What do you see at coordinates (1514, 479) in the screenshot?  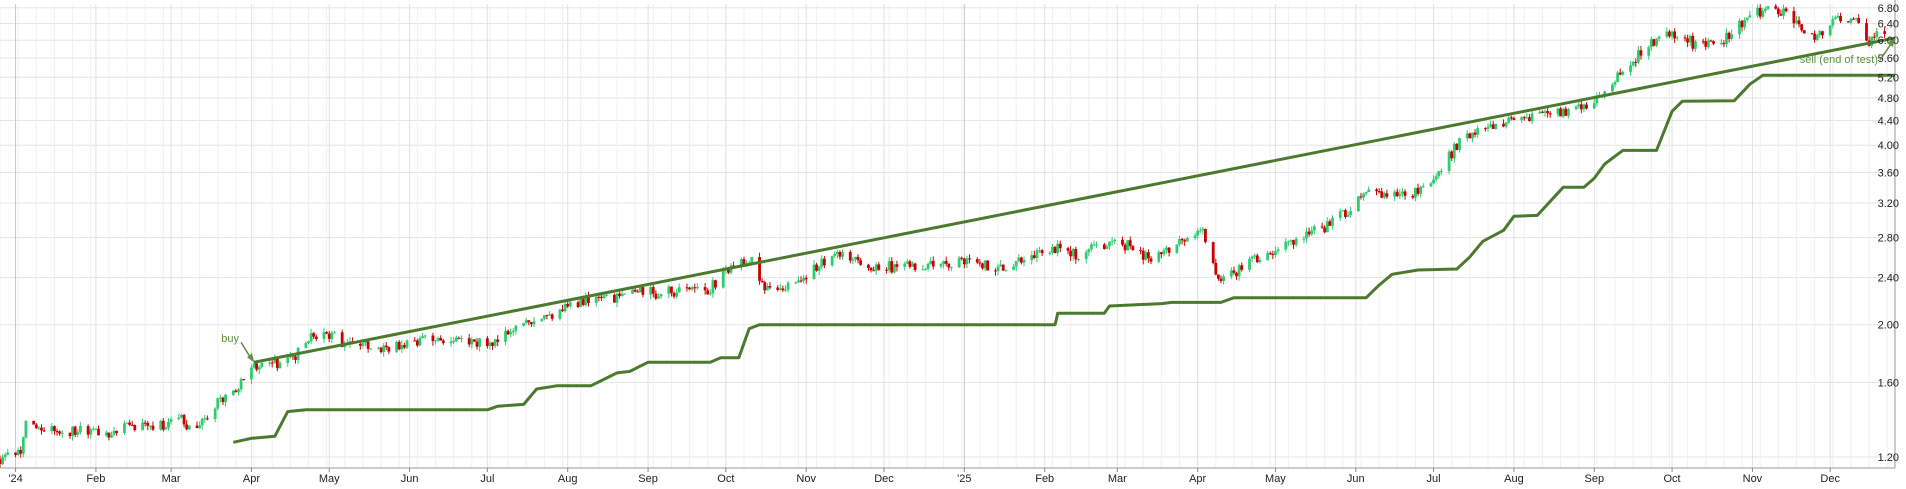 I see `x-tick-label: Aug` at bounding box center [1514, 479].